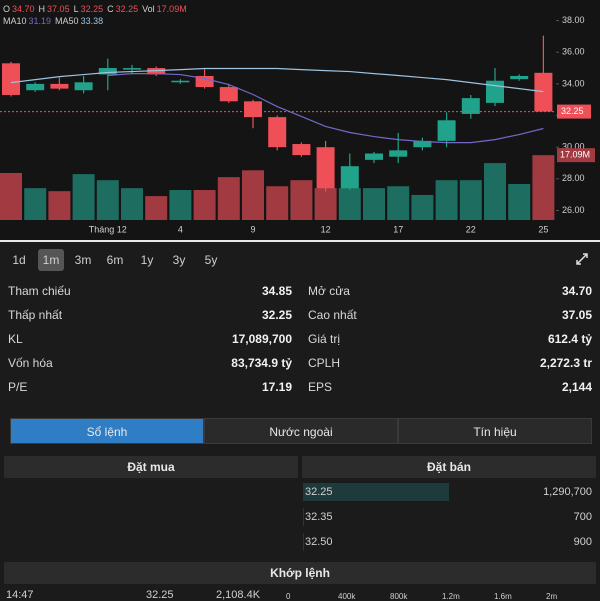 Image resolution: width=600 pixels, height=601 pixels. I want to click on matched-header: Khớp lệnh, so click(300, 573).